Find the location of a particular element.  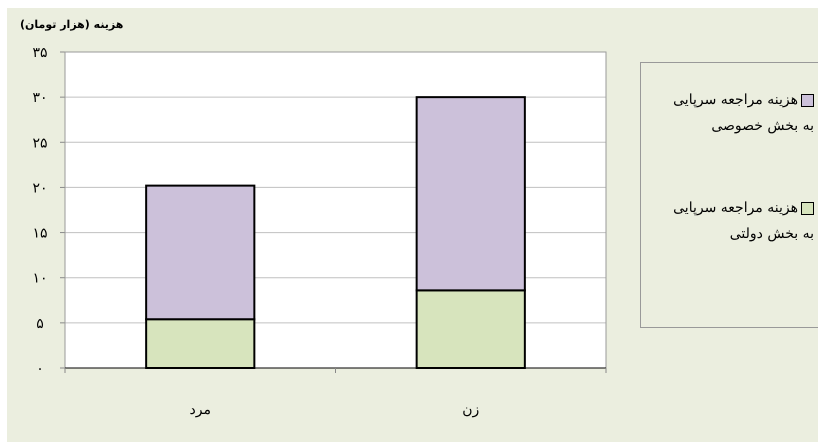

y-tick-label: ۱۵ is located at coordinates (40, 234).